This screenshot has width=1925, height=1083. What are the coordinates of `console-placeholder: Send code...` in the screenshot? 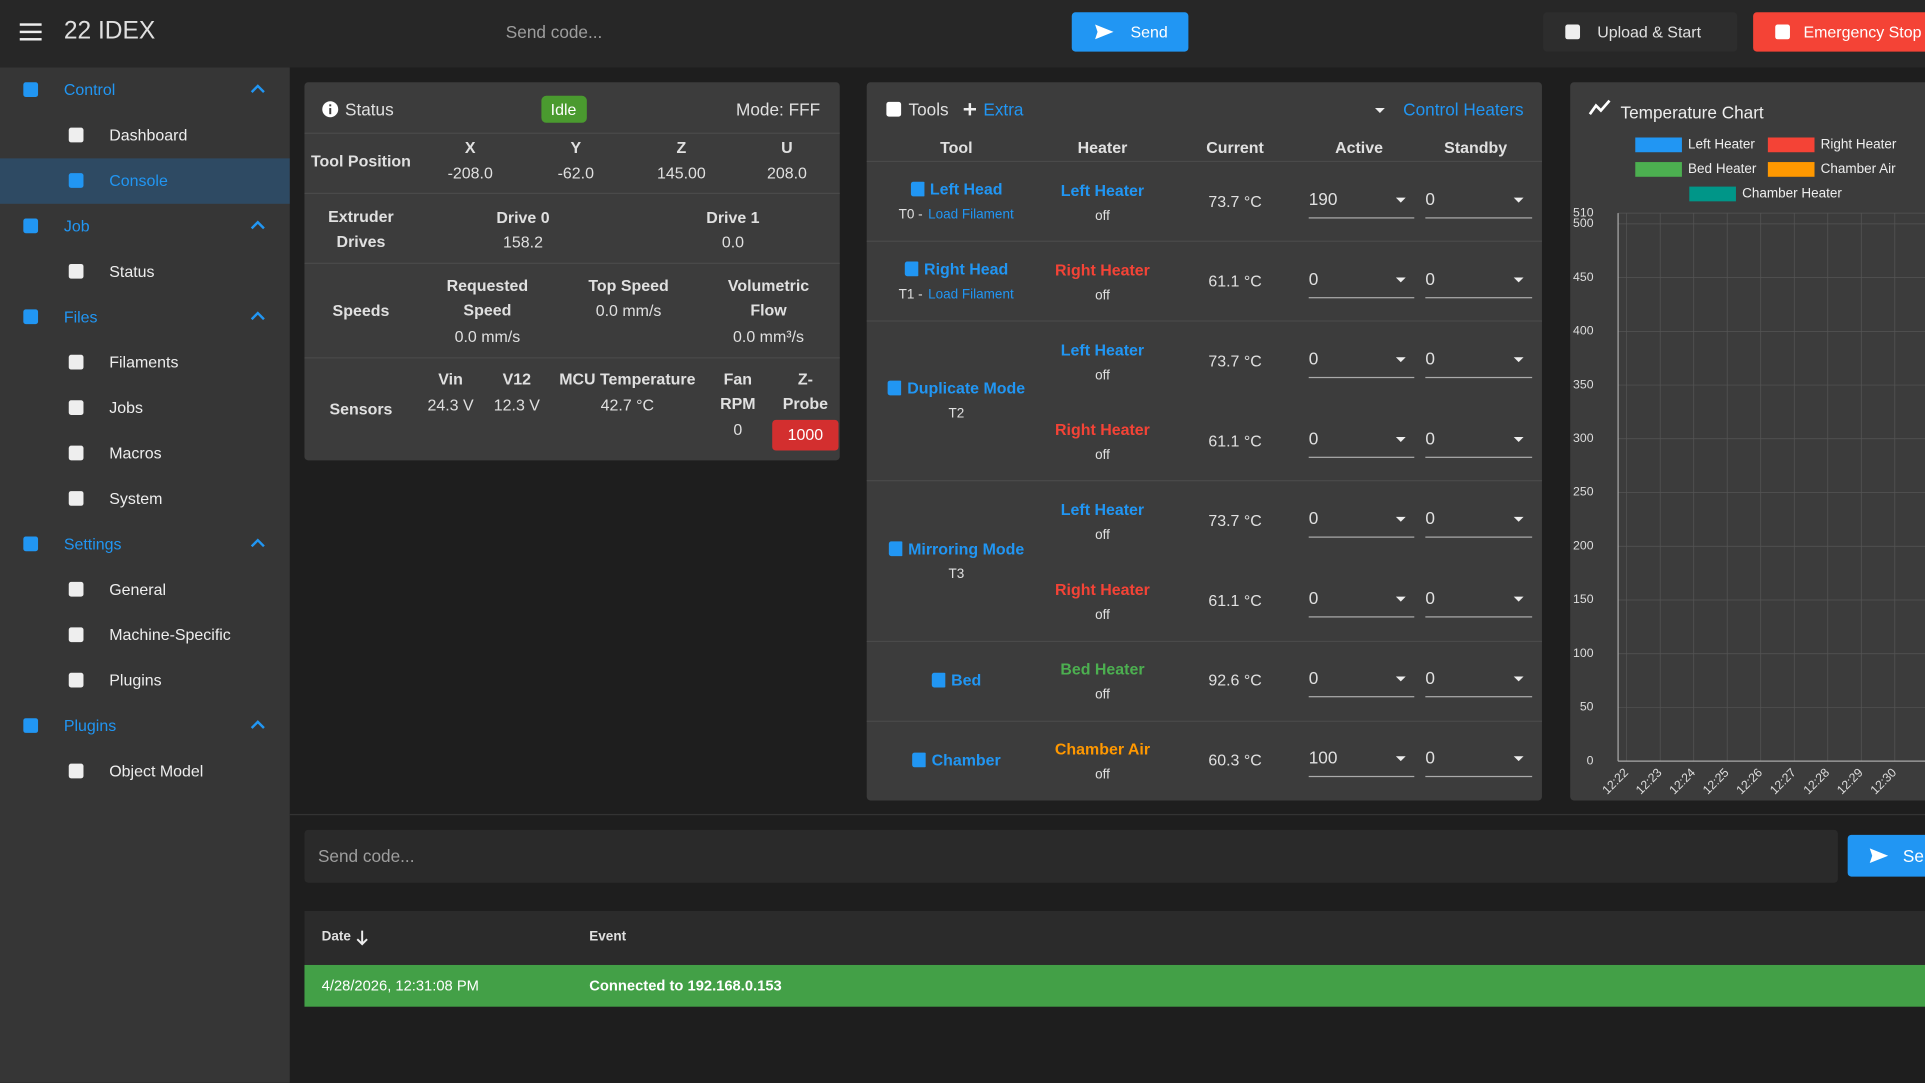 It's located at (366, 855).